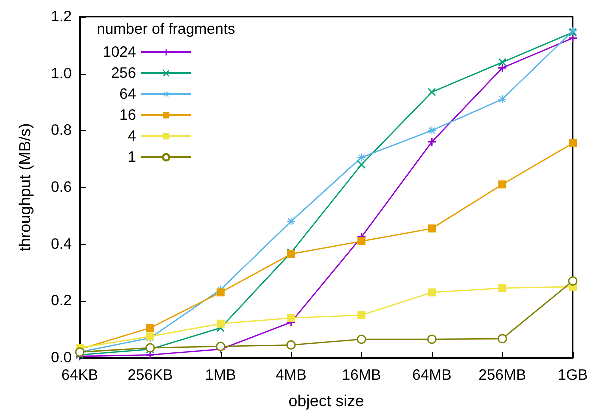 The height and width of the screenshot is (420, 597). Describe the element at coordinates (132, 157) in the screenshot. I see `legend-label: 1` at that location.